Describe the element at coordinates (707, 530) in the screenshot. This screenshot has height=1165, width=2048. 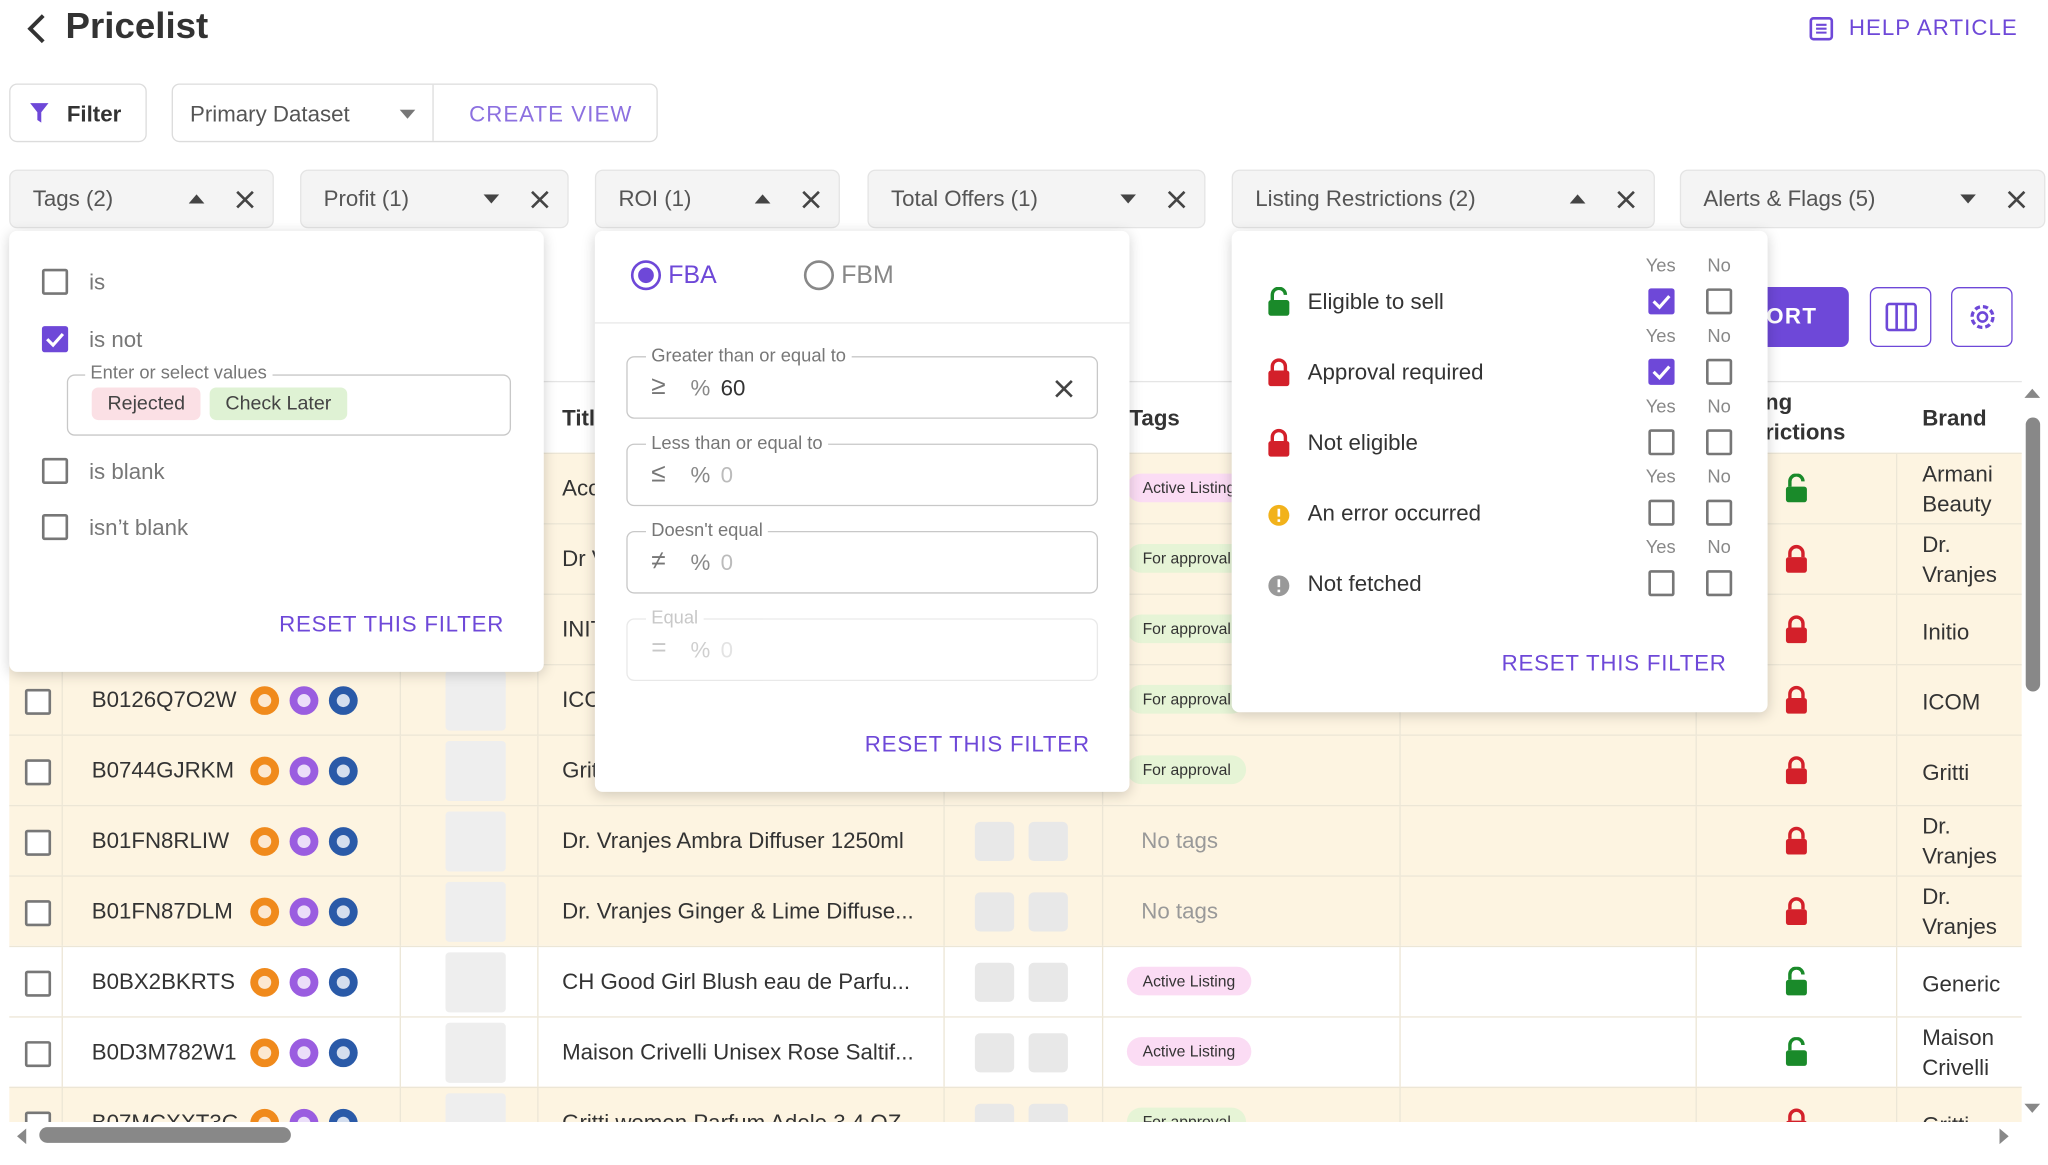
I see `field-label: Doesn't equal` at that location.